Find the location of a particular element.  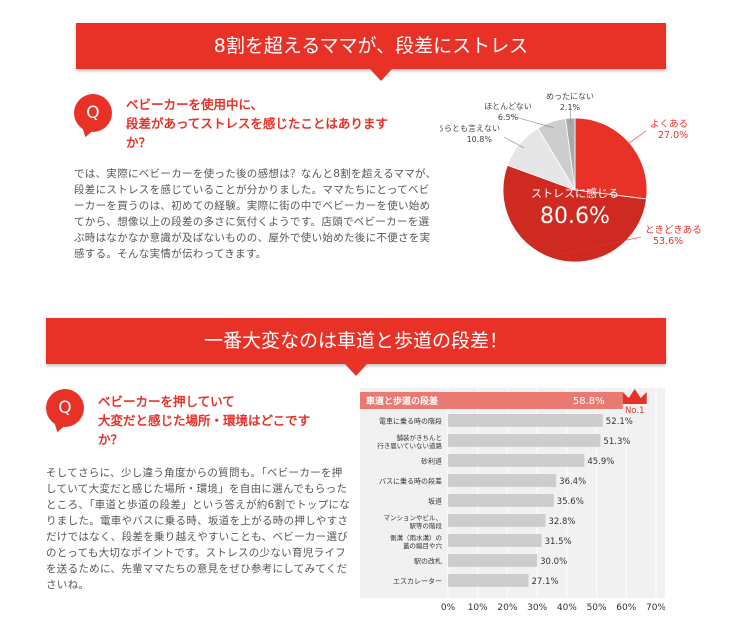

body-line: していて大変だと感じた場所・環境」を自由に選んでもらった is located at coordinates (197, 489).